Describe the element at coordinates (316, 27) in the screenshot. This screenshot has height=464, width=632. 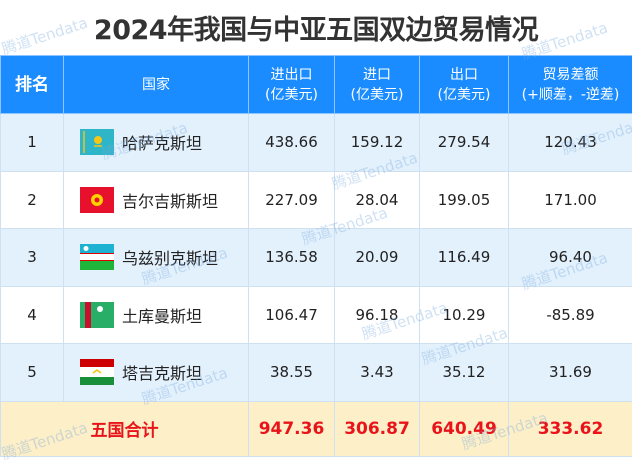
I see `page-title: 2024年我国与中亚五国双边贸易情况` at that location.